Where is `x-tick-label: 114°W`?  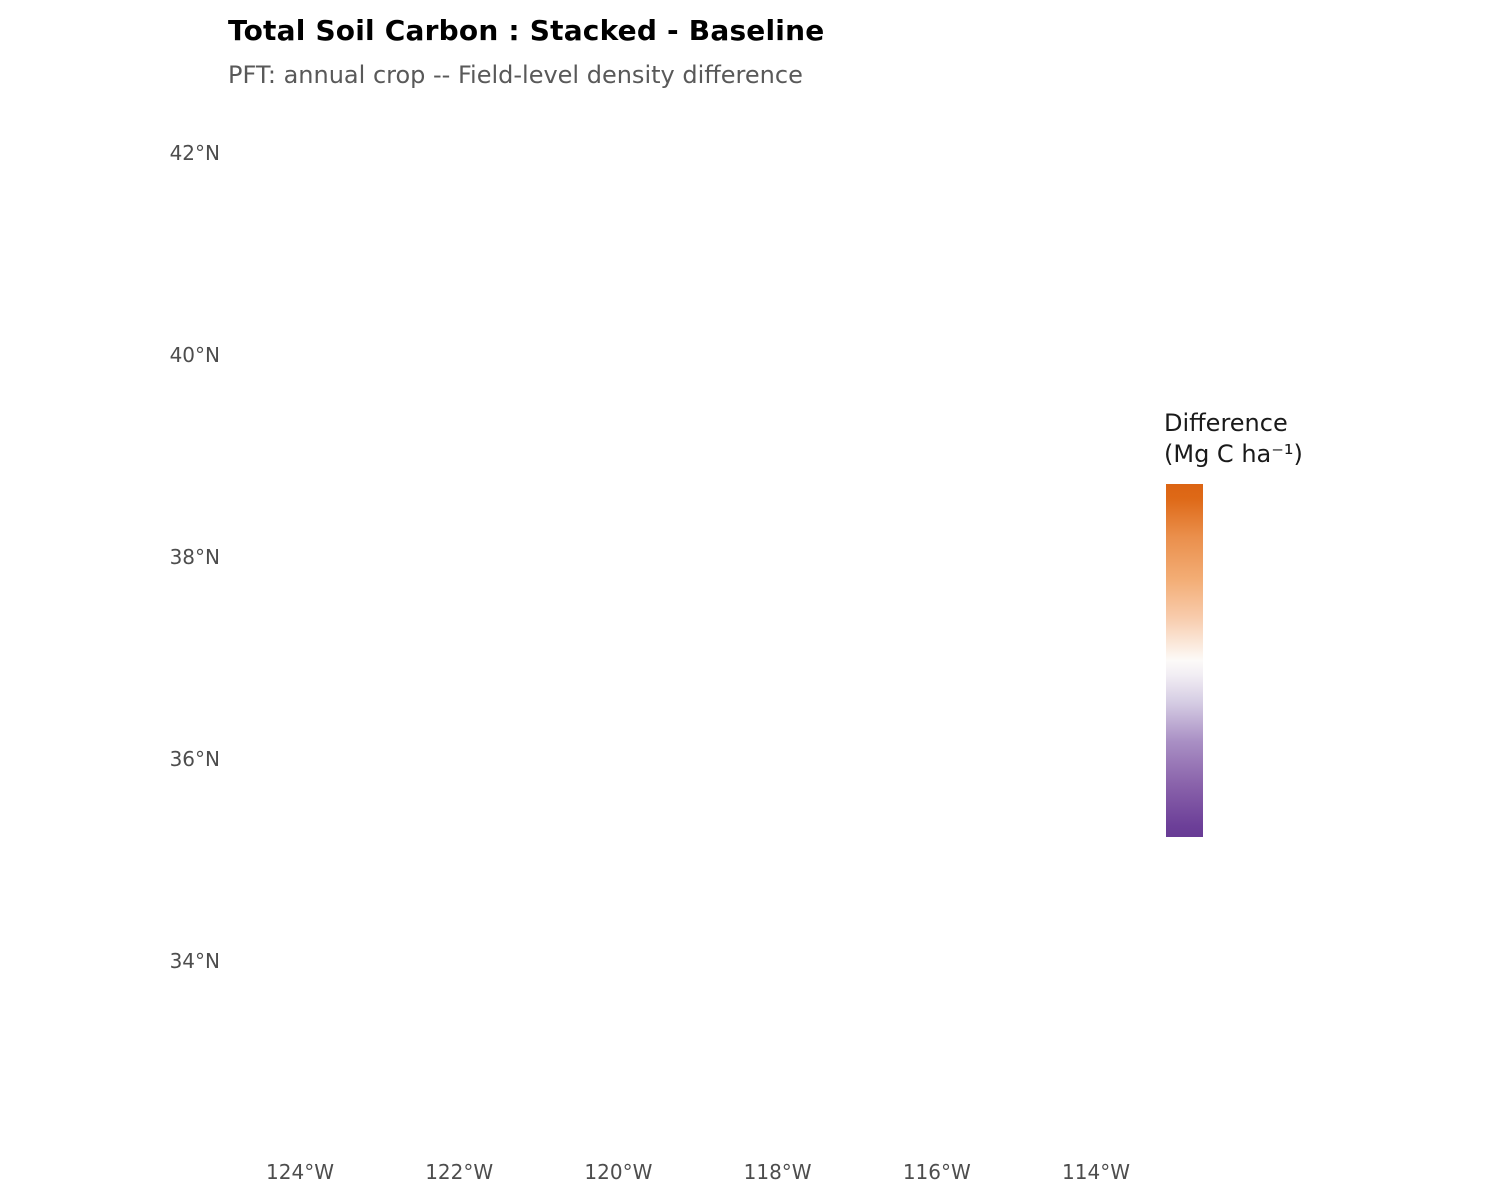
x-tick-label: 114°W is located at coordinates (1096, 1172).